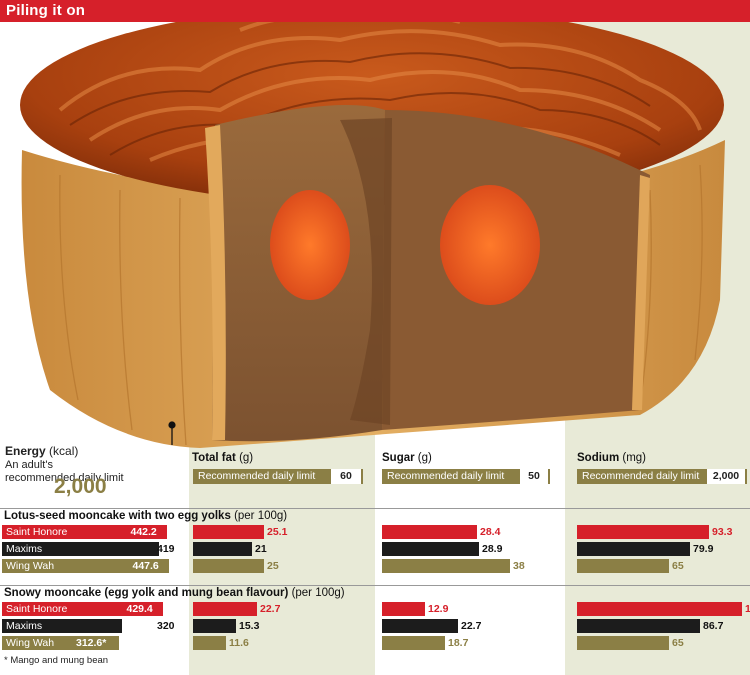  I want to click on energy-subtitle: An adult's recommended daily limit, so click(64, 471).